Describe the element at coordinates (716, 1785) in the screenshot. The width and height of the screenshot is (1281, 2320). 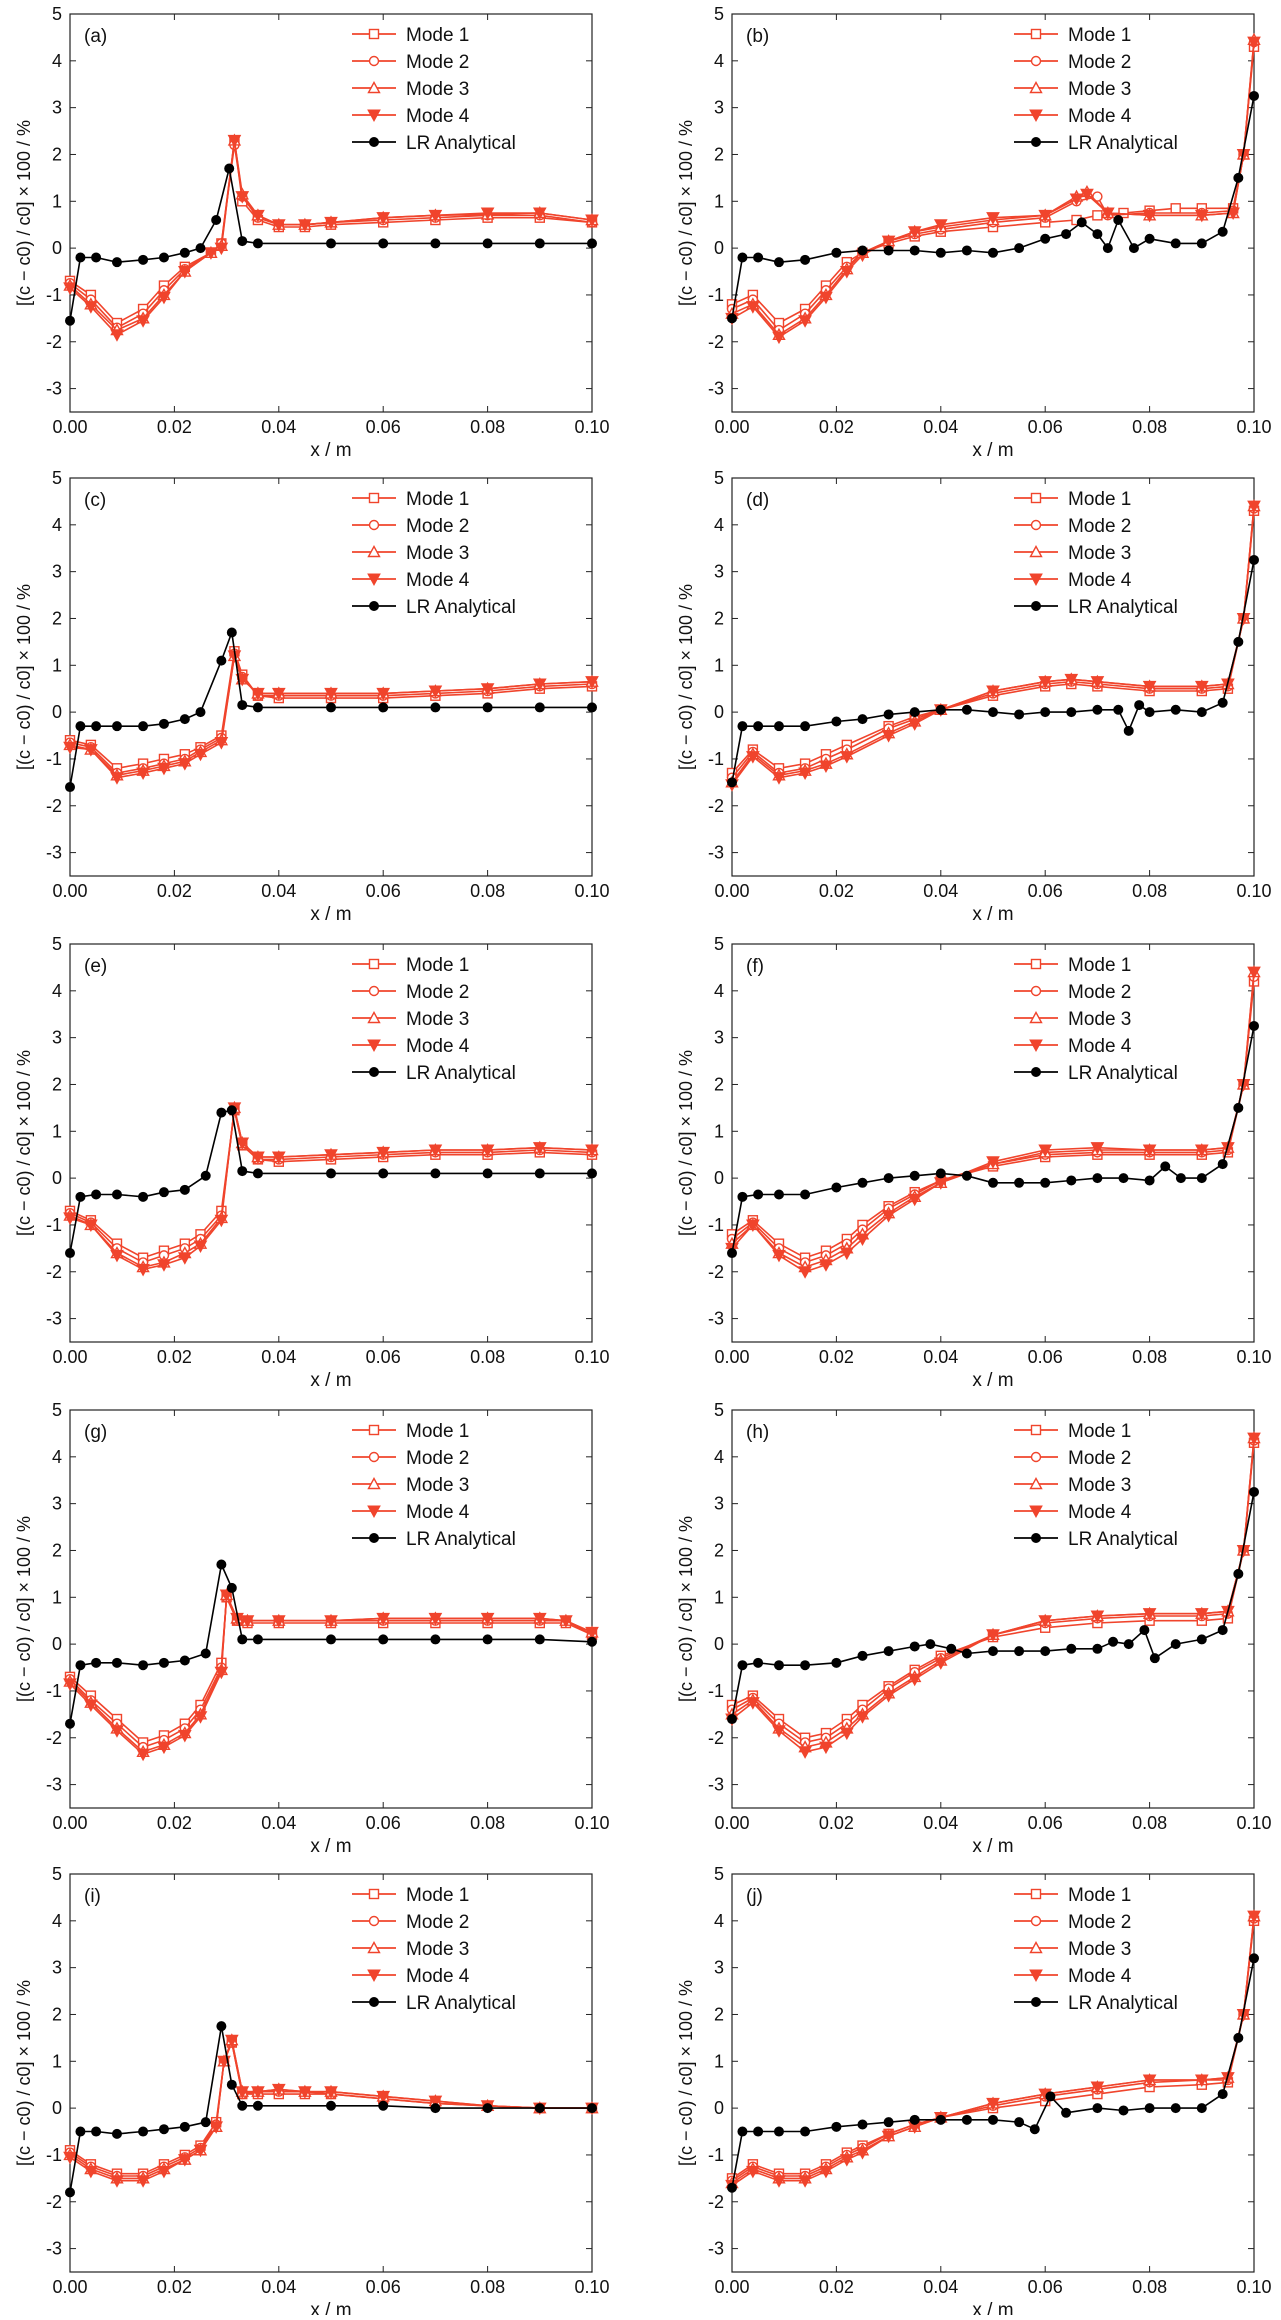
I see `y-tick-label: -3` at that location.